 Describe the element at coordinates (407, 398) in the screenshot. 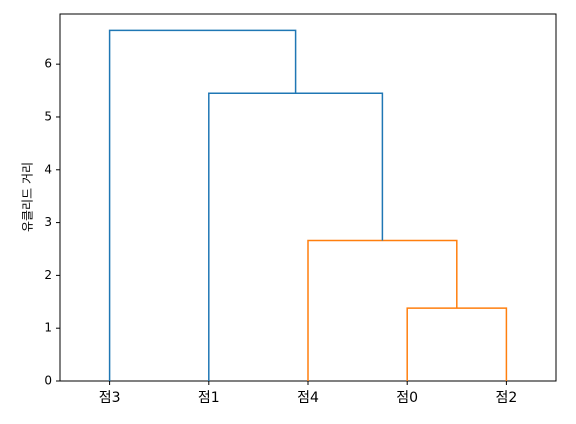

I see `x-tick-label: 점0` at that location.